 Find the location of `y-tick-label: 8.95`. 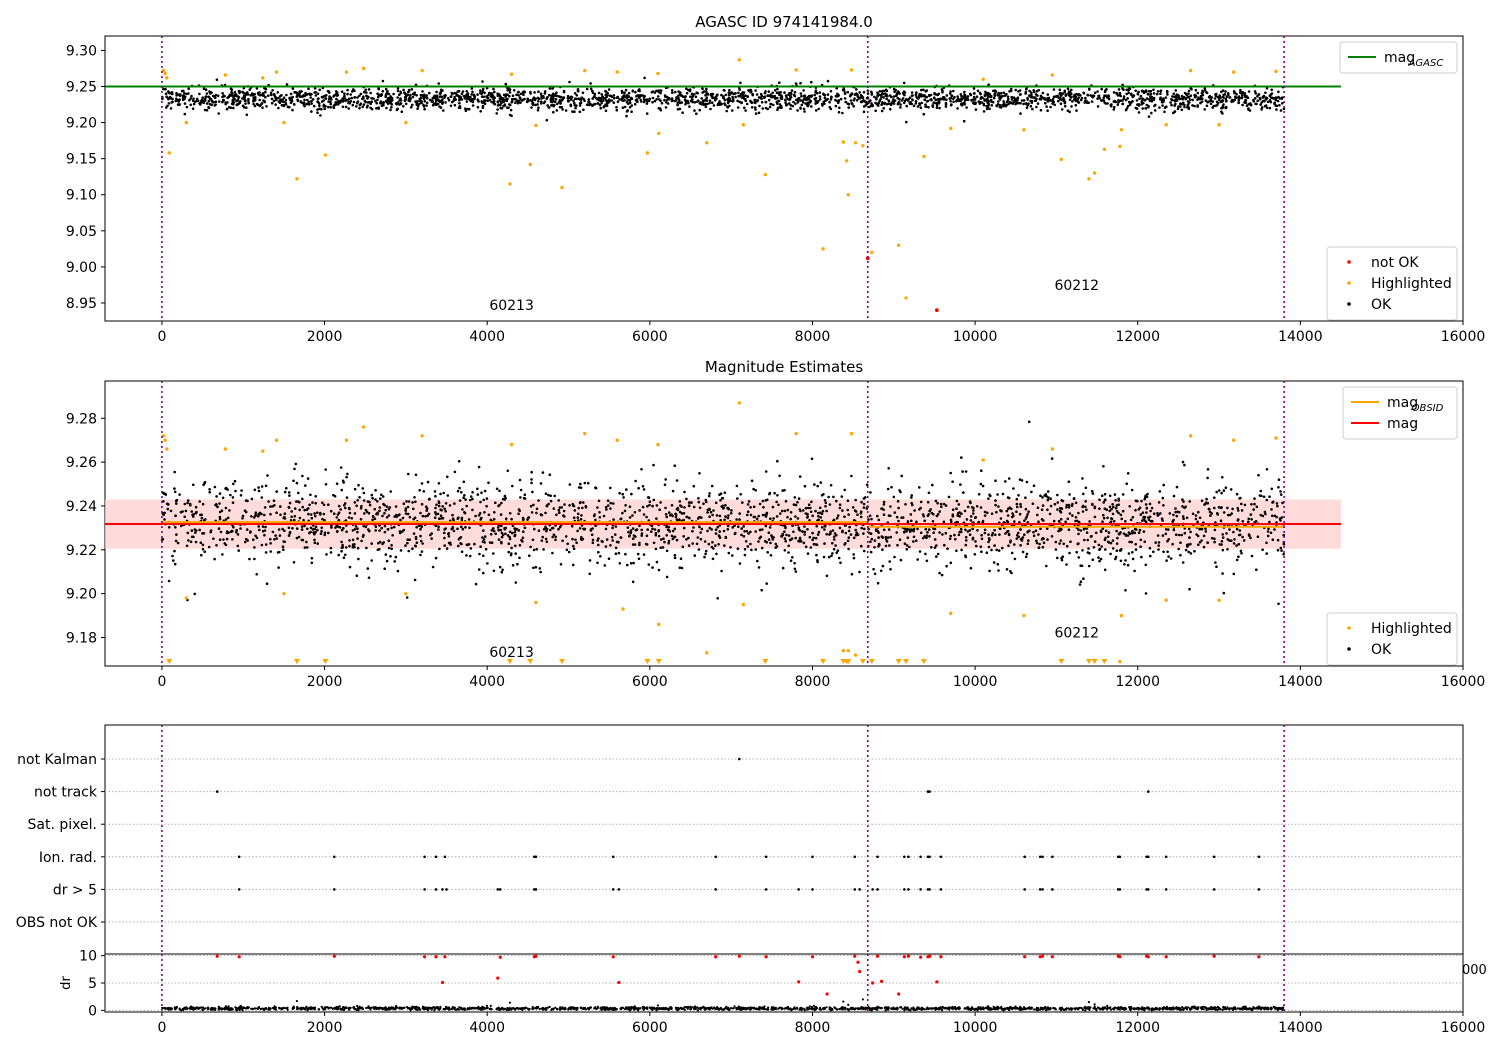

y-tick-label: 8.95 is located at coordinates (81, 304).